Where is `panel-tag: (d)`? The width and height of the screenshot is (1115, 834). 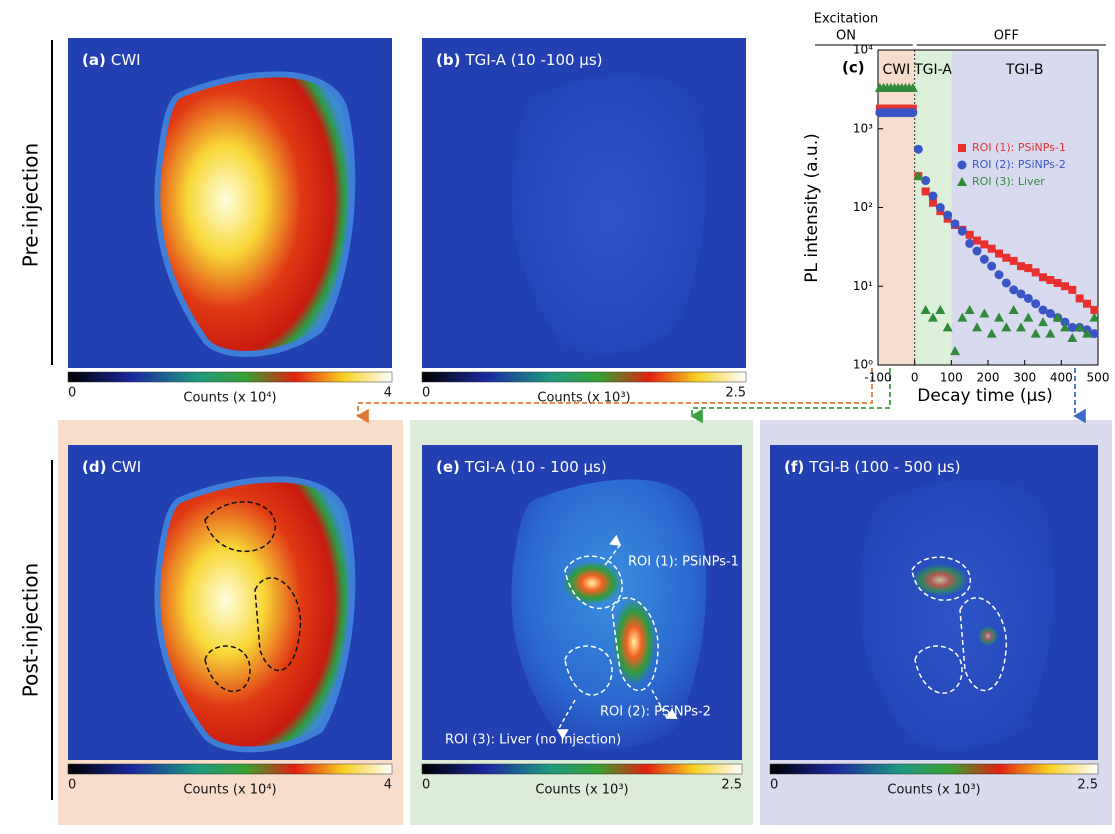 panel-tag: (d) is located at coordinates (94, 467).